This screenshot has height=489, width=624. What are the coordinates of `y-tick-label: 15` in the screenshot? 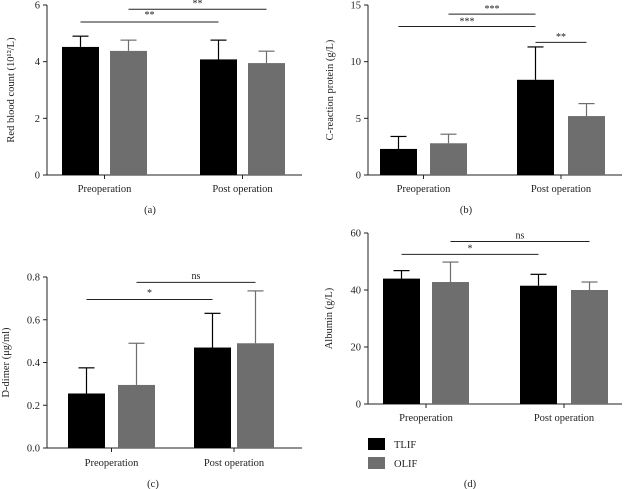 It's located at (356, 6).